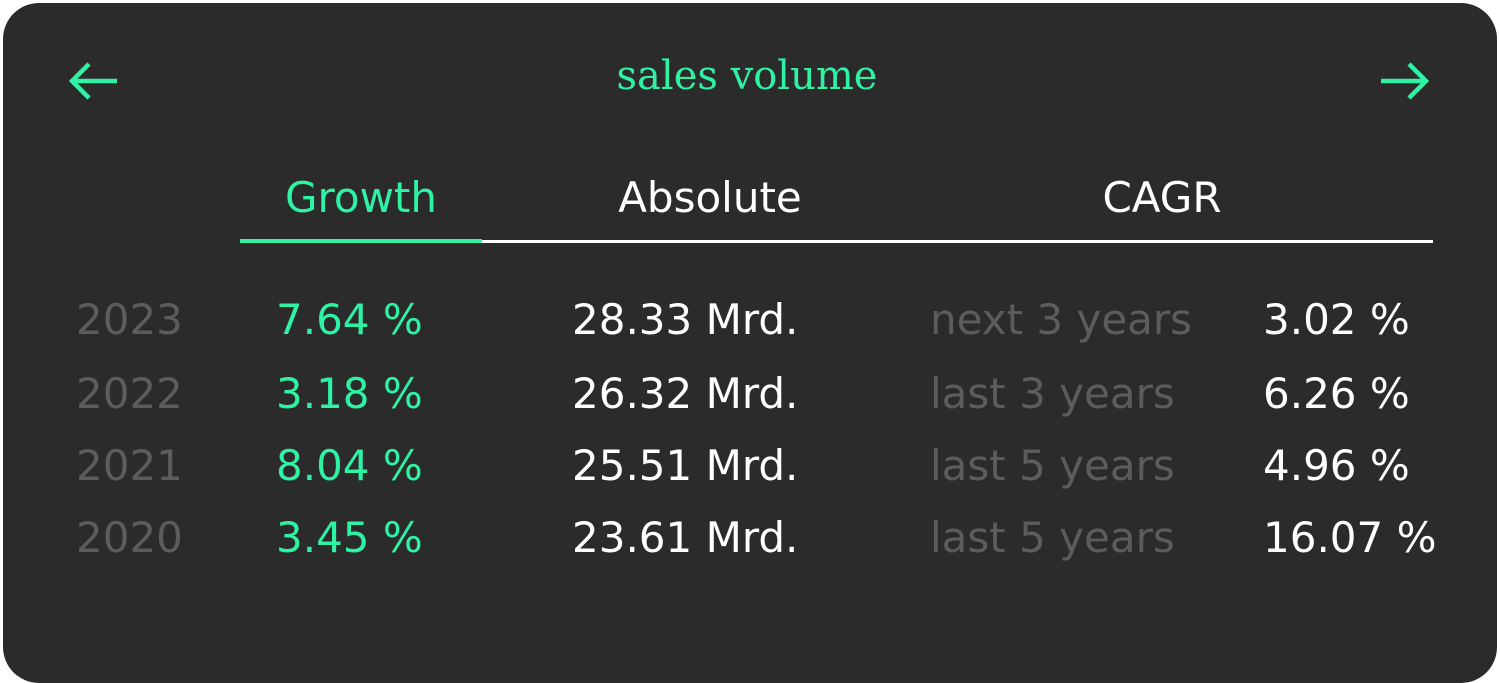  I want to click on arrow-left-icon, so click(92, 81).